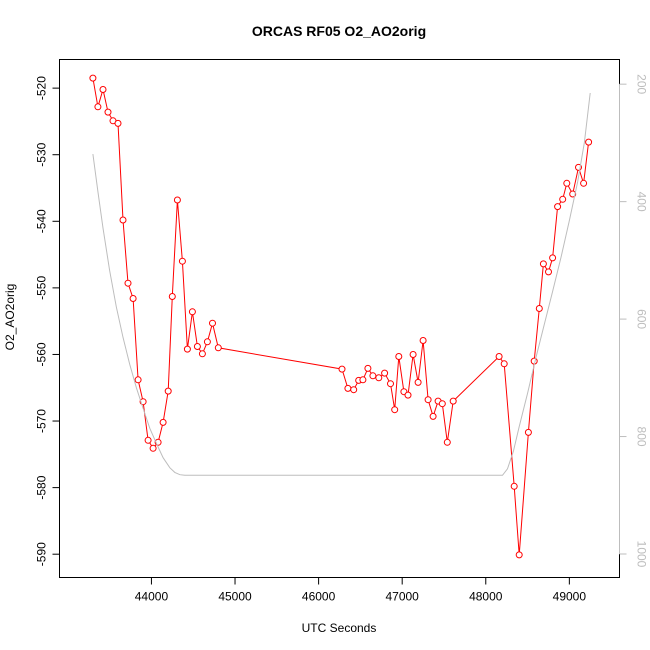  What do you see at coordinates (42, 221) in the screenshot?
I see `y-tick-label: -540` at bounding box center [42, 221].